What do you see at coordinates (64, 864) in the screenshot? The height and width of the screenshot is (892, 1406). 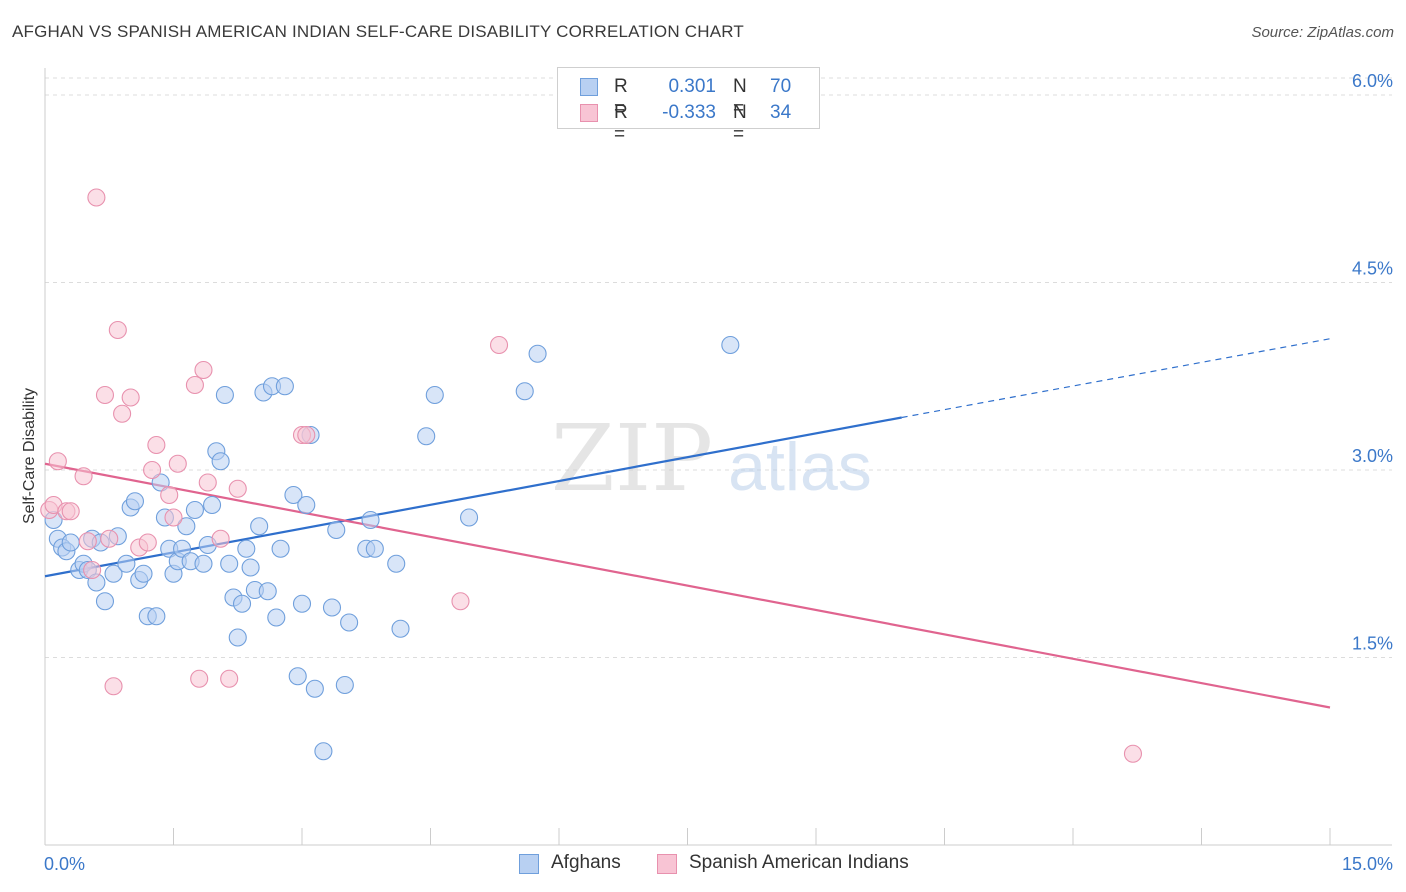 I see `x-tick-label: 0.0%` at bounding box center [64, 864].